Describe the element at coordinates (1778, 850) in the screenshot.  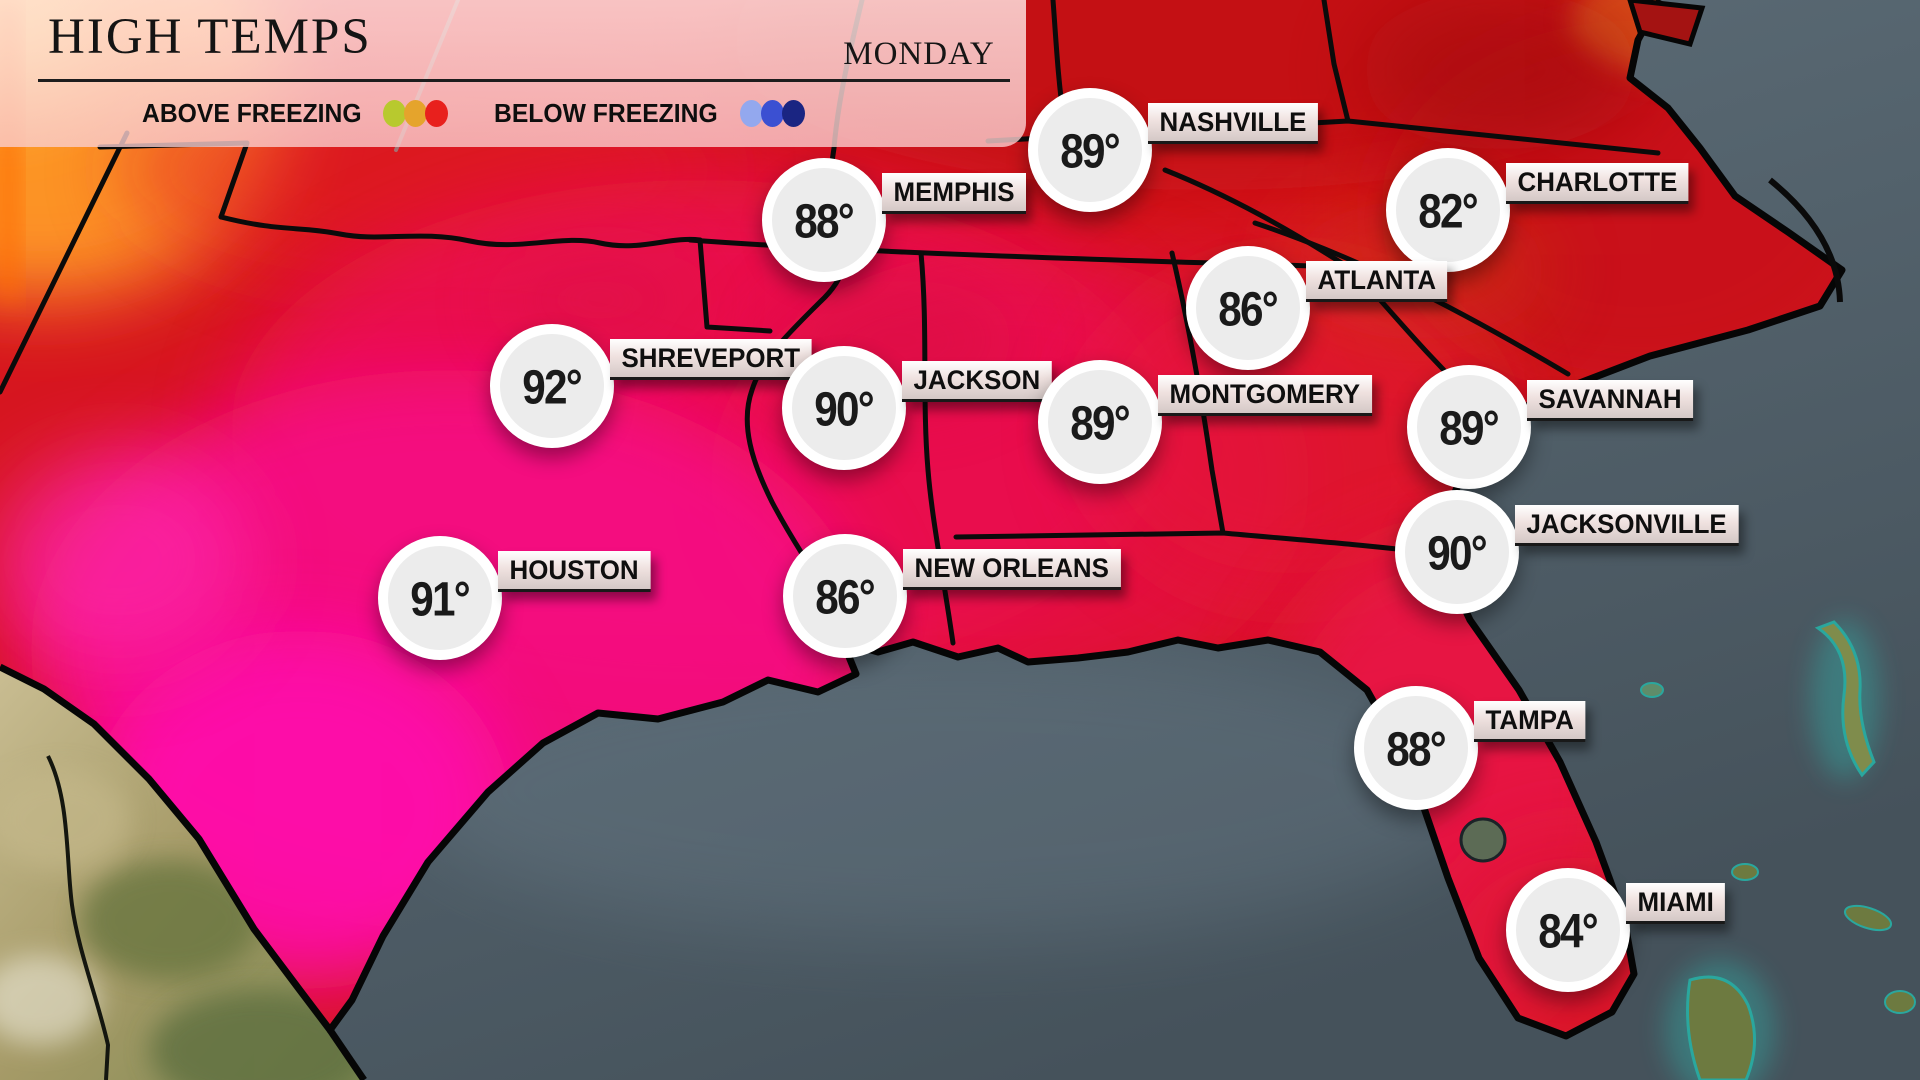
I see `bahamas-islands` at that location.